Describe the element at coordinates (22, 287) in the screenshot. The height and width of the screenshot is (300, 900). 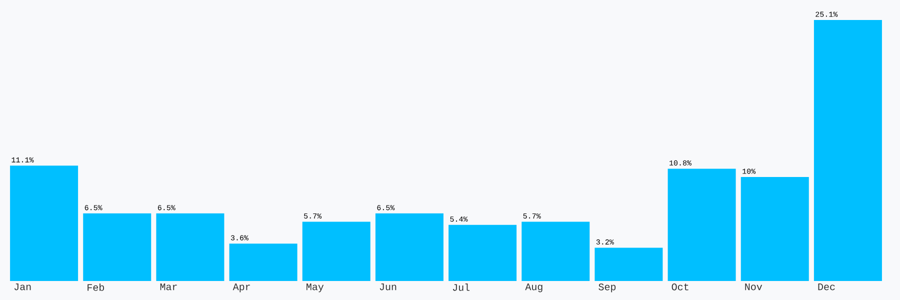
I see `x-tick-label: Jan` at that location.